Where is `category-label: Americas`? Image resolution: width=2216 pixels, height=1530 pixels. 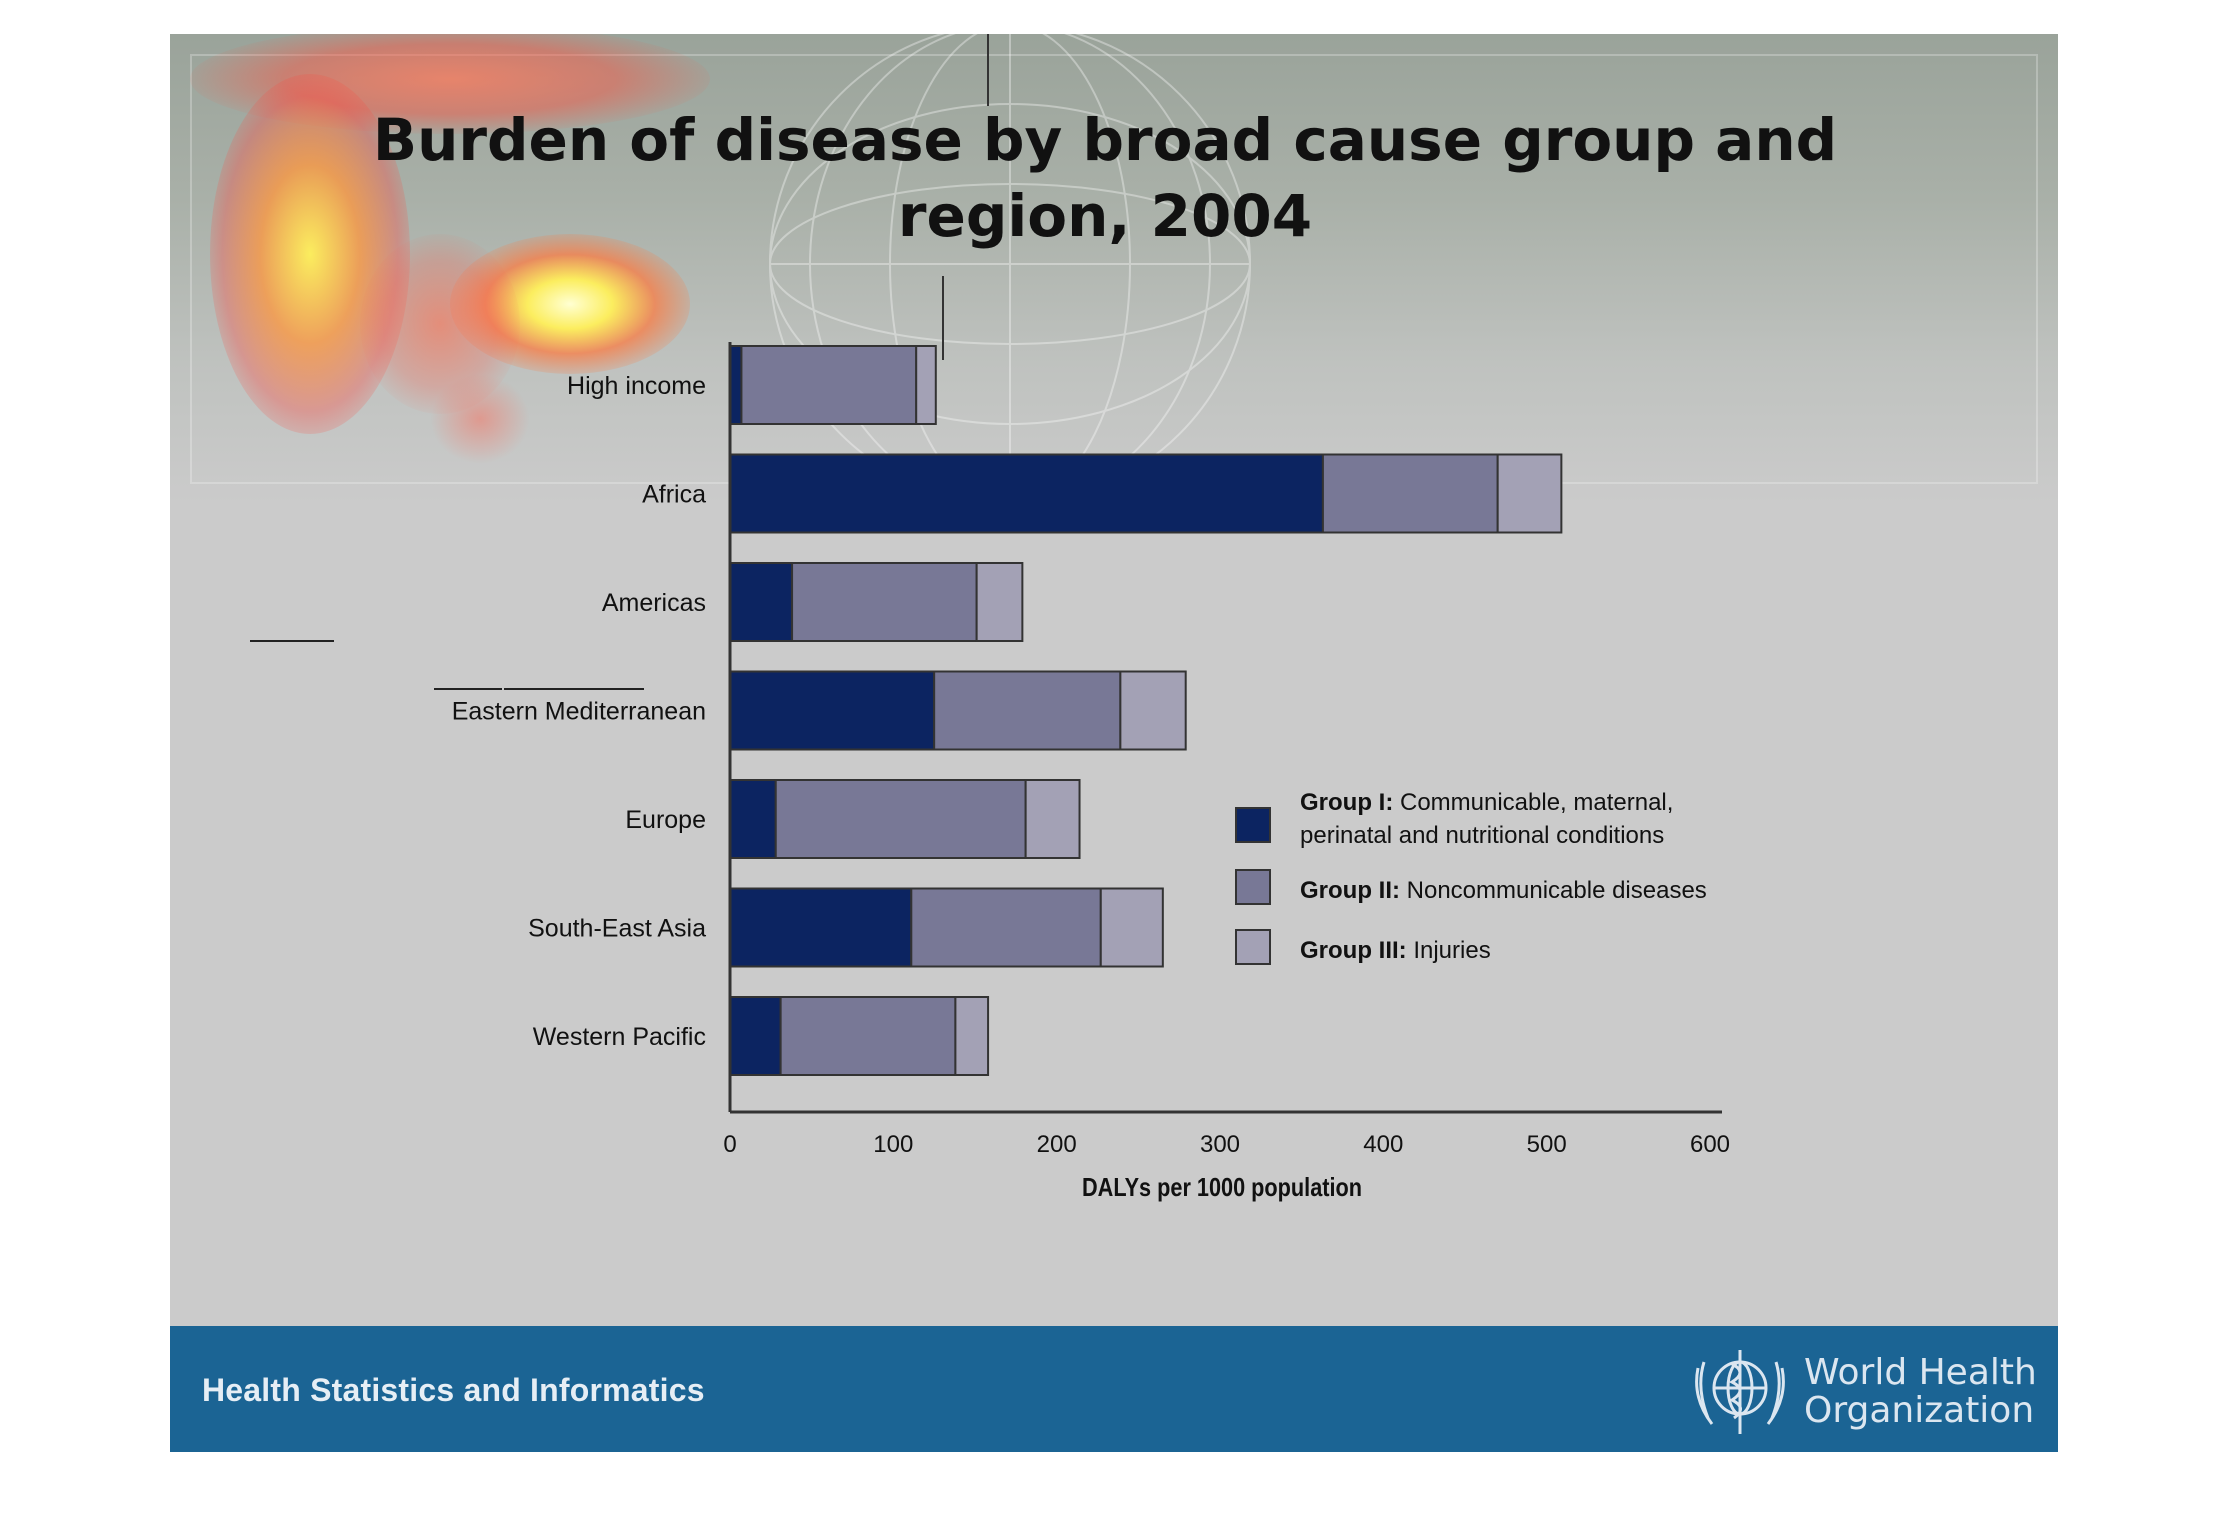 category-label: Americas is located at coordinates (654, 603).